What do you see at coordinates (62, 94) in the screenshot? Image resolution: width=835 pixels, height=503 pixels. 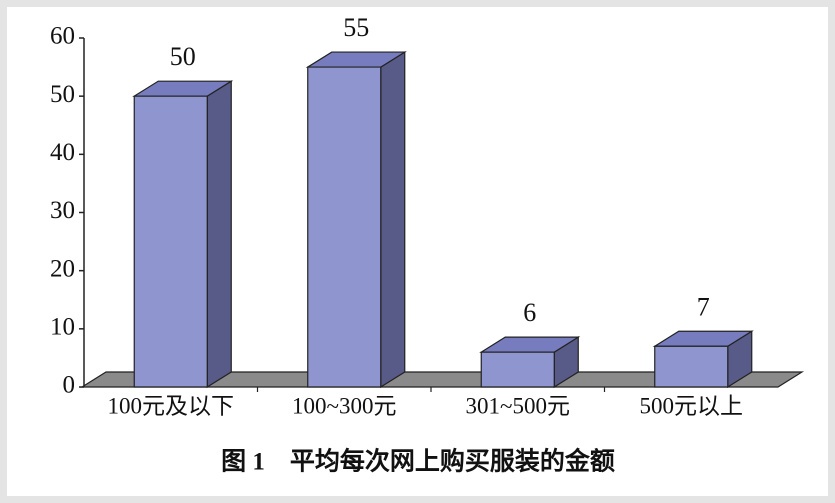 I see `y-tick-label: 50` at bounding box center [62, 94].